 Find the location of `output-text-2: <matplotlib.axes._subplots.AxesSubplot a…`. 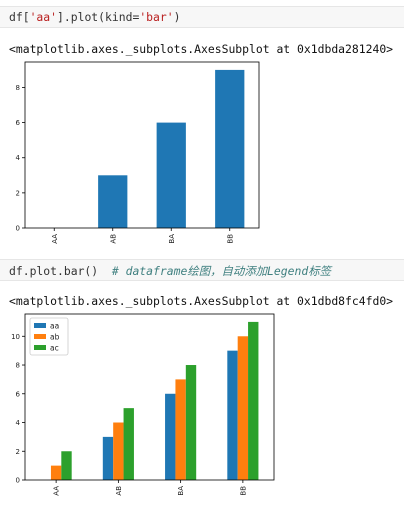

output-text-2: <matplotlib.axes._subplots.AxesSubplot a… is located at coordinates (201, 301).